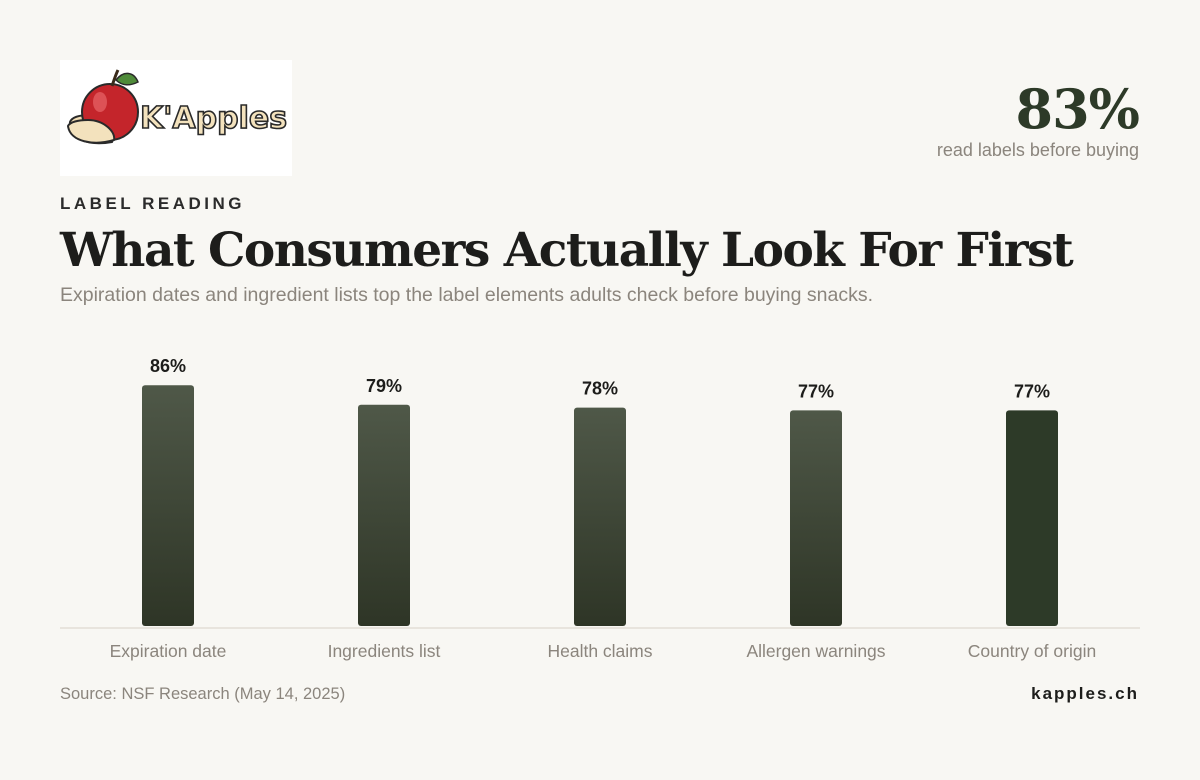 The height and width of the screenshot is (780, 1200). I want to click on category-label-0: Expiration date, so click(168, 651).